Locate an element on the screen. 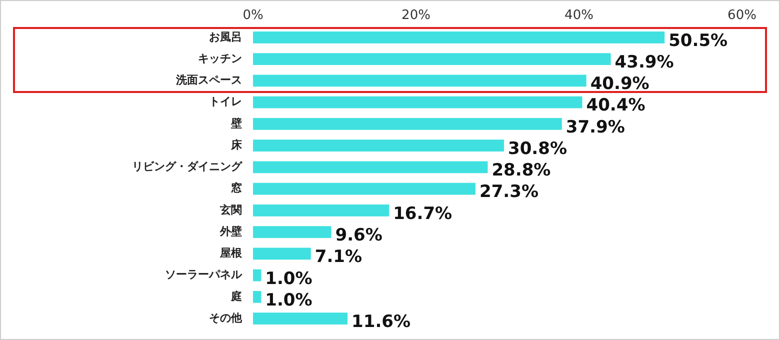  x-tick-label: 20% is located at coordinates (416, 16).